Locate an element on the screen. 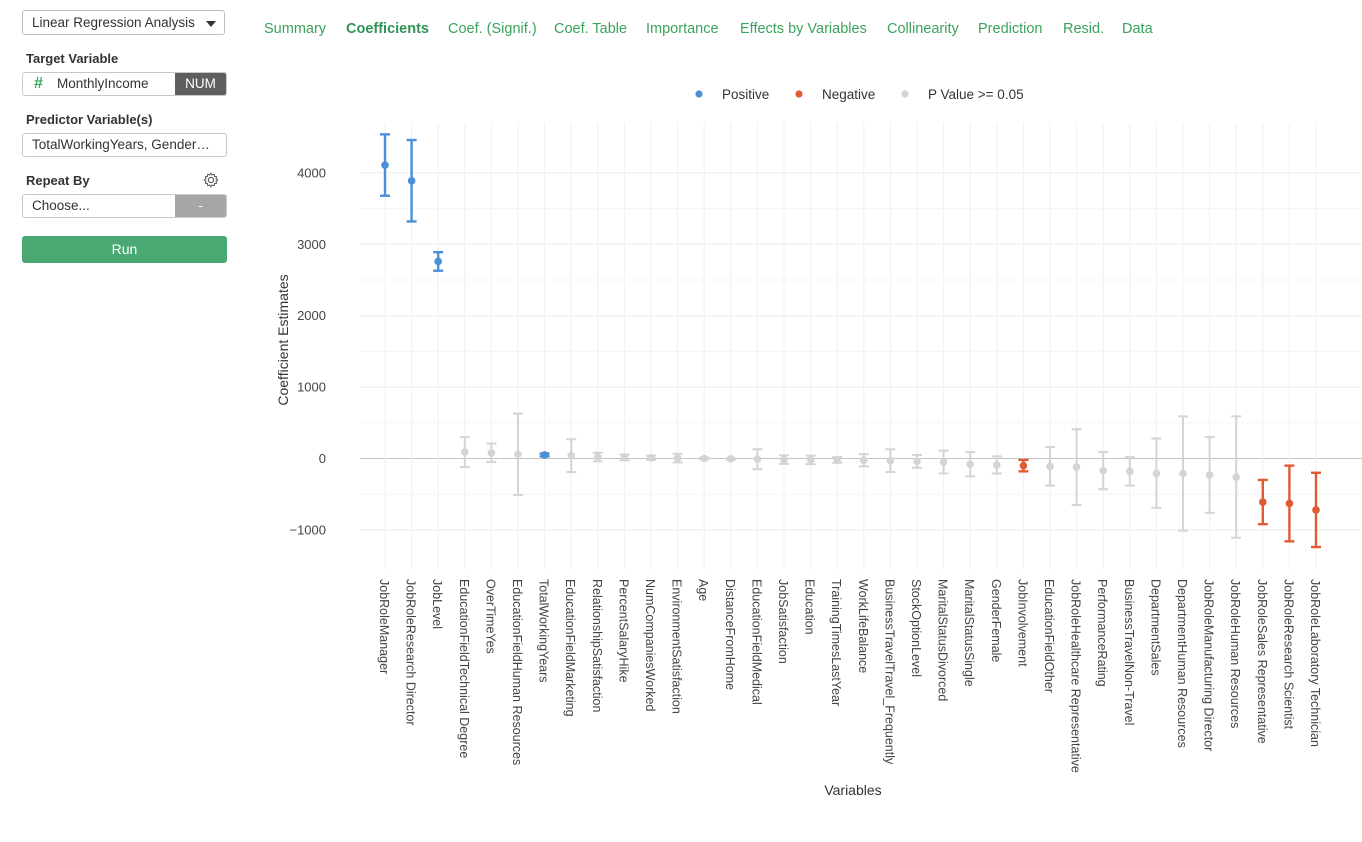  x-tick-label: DepartmentSales is located at coordinates (1155, 627).